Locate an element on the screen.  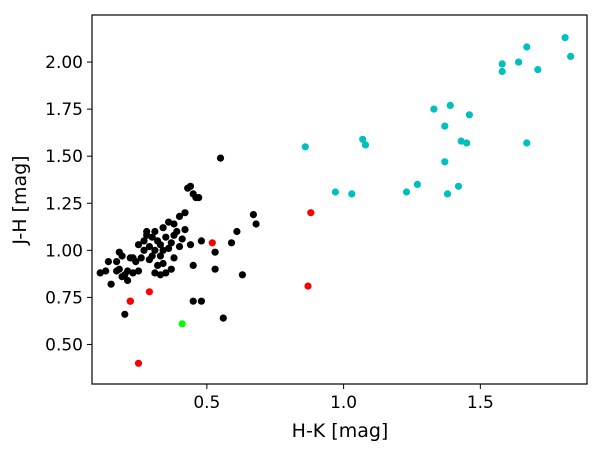
x-axis-ticks: 0.5 1.0 1.5 is located at coordinates (343, 398).